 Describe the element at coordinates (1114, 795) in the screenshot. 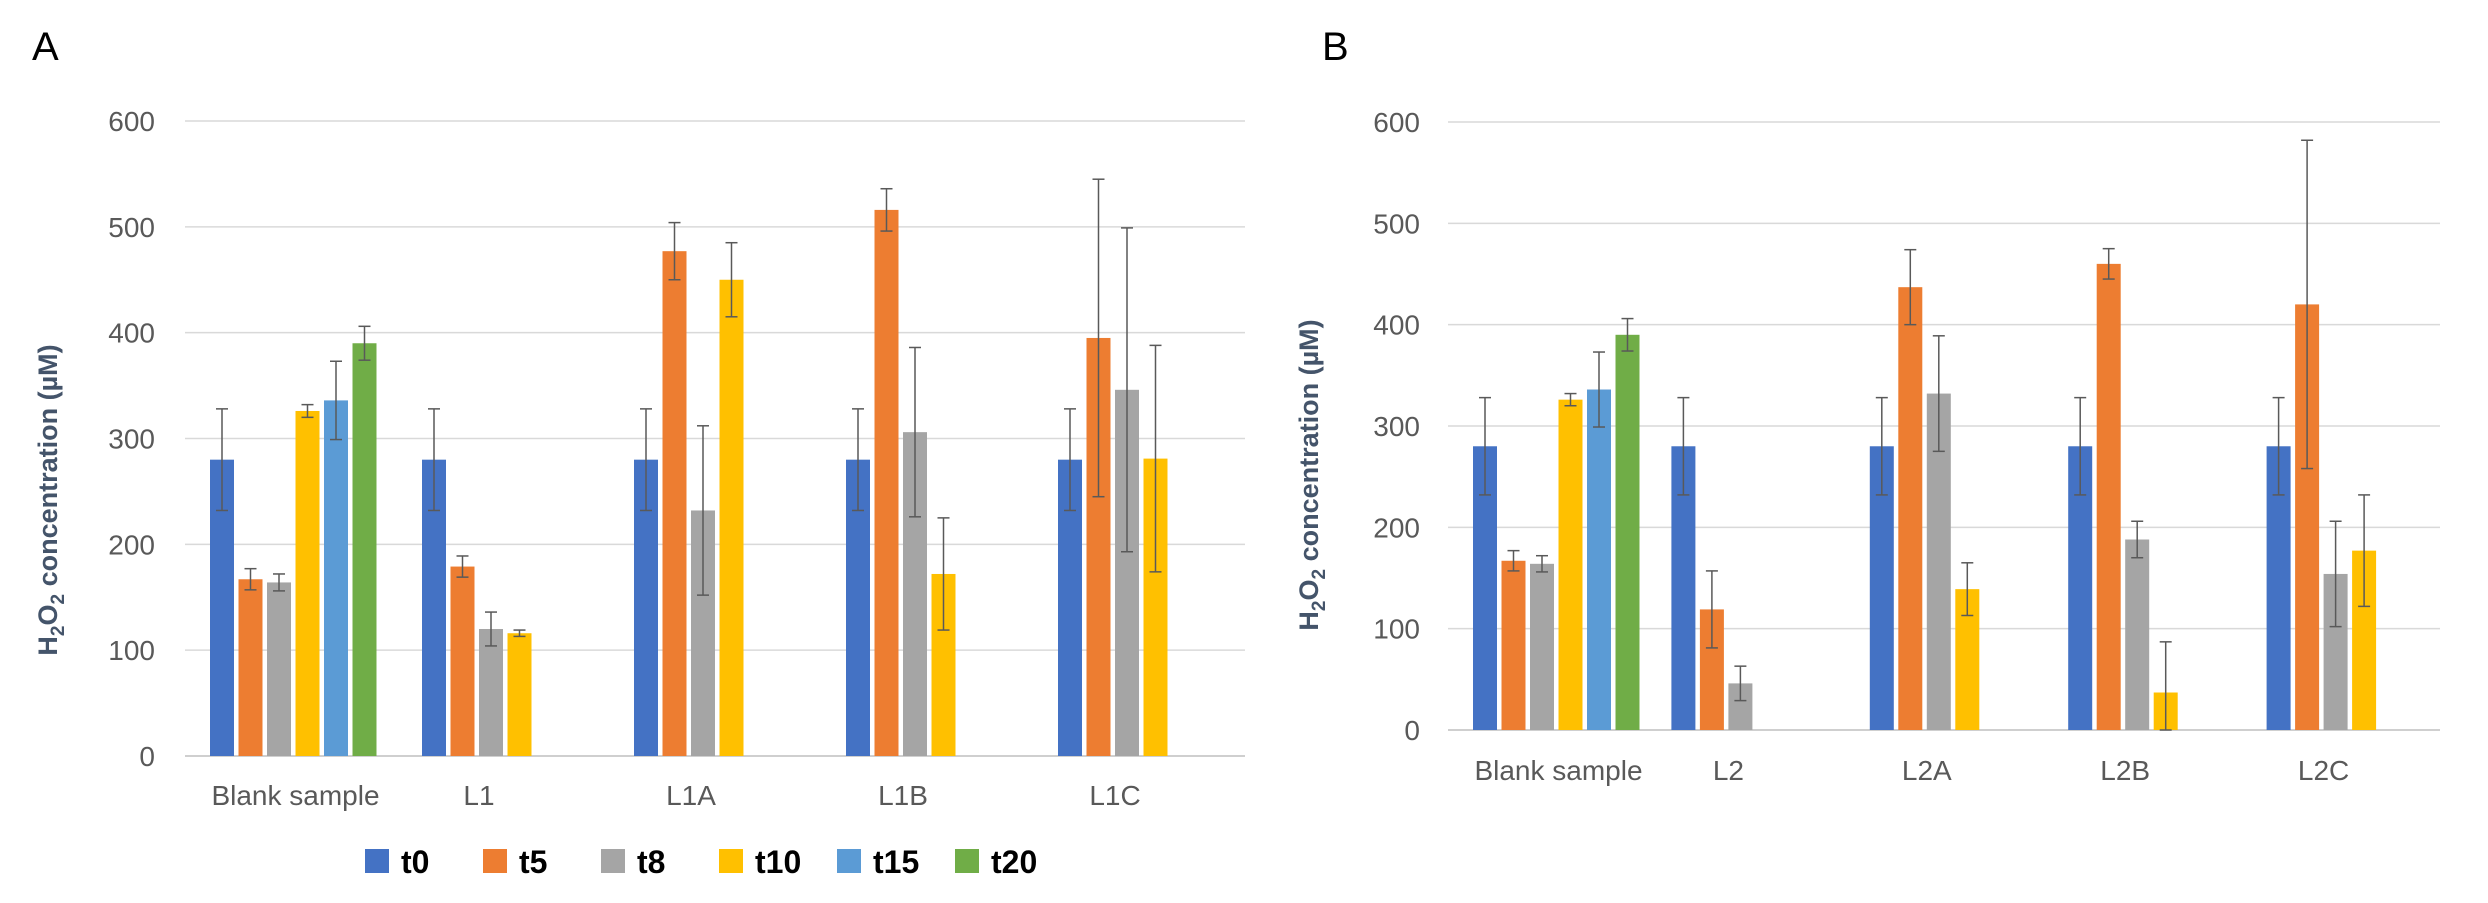

I see `x-tick-label: L1C` at that location.